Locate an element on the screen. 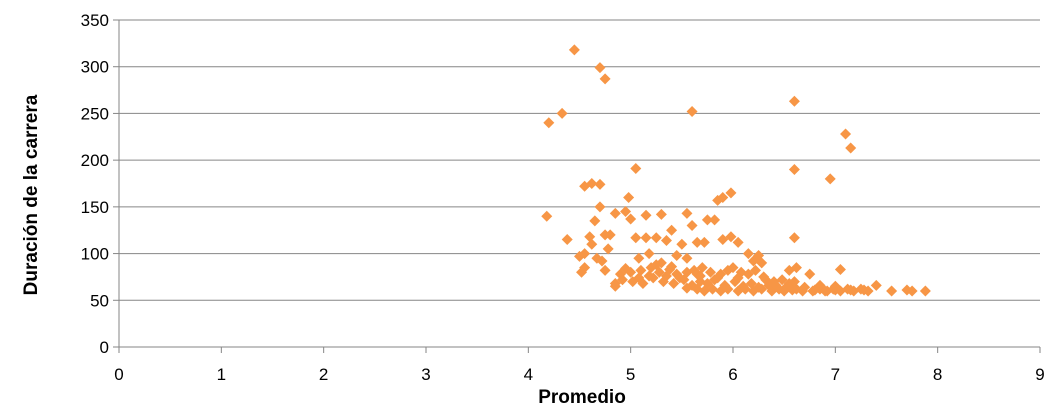  y-tick-label: 300 is located at coordinates (95, 67).